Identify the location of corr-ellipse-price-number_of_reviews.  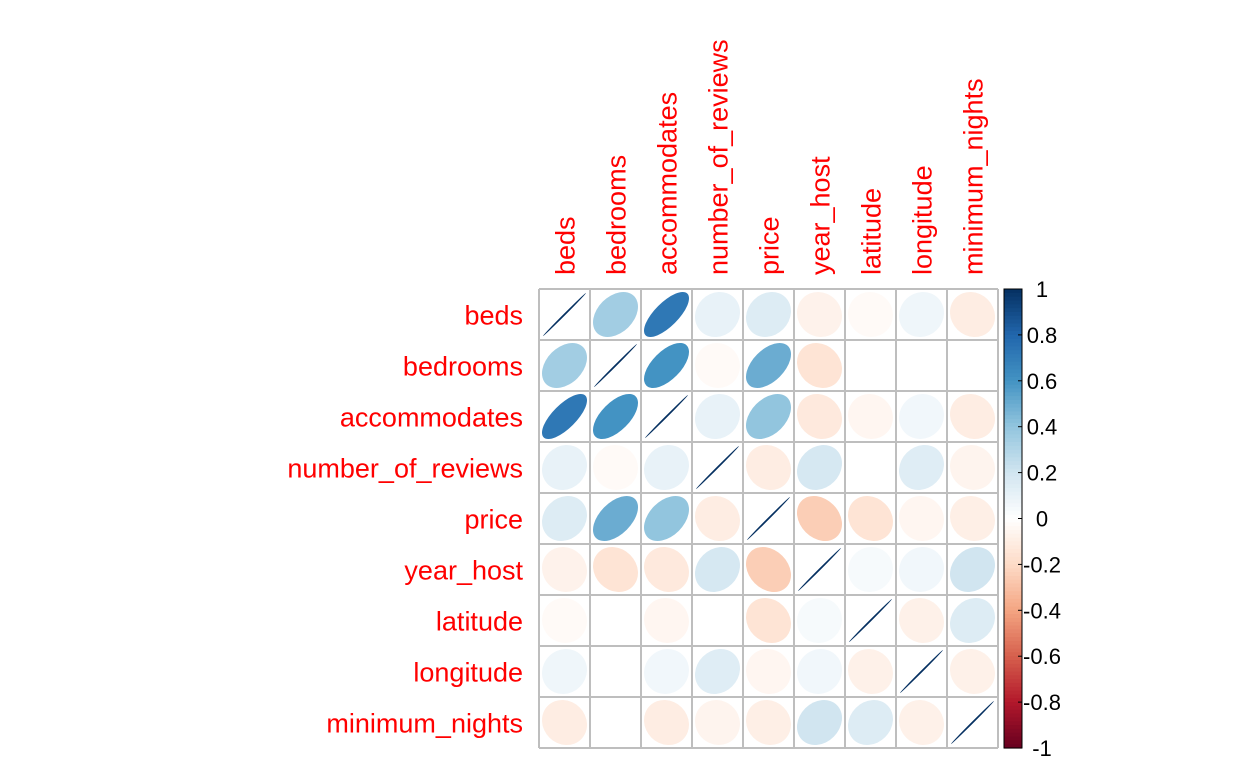
(717, 518).